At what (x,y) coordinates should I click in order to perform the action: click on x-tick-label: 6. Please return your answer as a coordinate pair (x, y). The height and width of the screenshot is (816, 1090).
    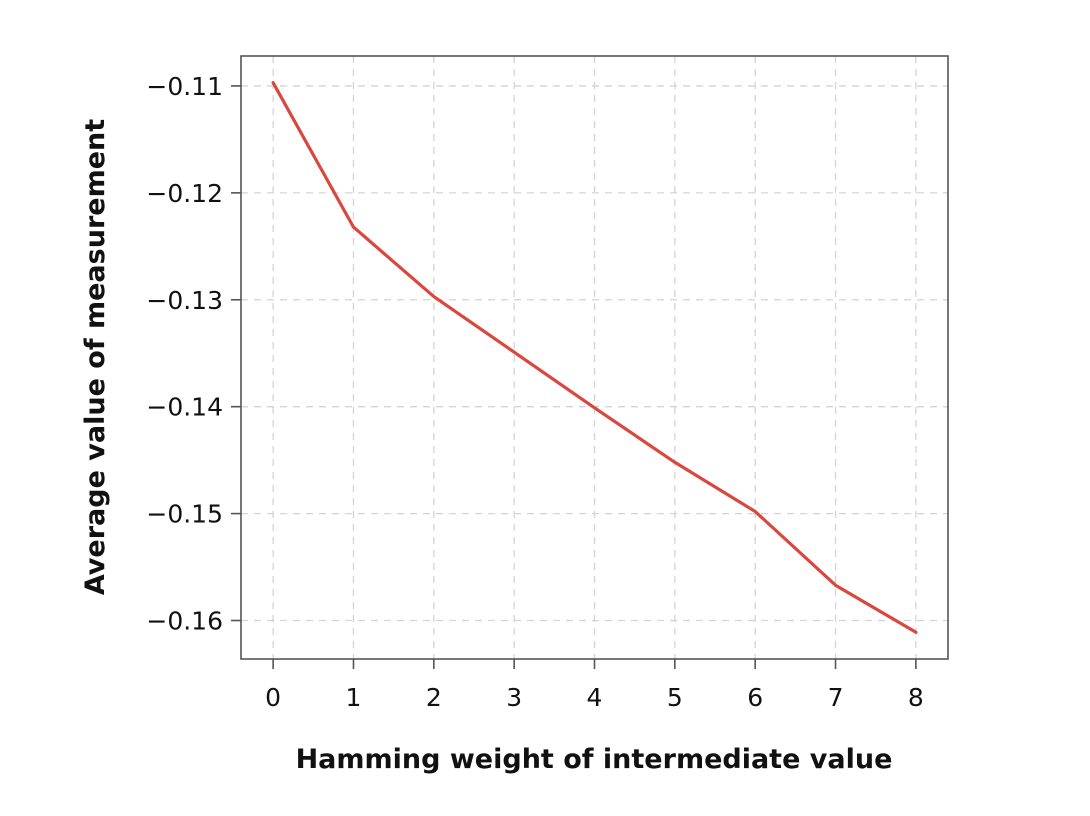
    Looking at the image, I should click on (755, 697).